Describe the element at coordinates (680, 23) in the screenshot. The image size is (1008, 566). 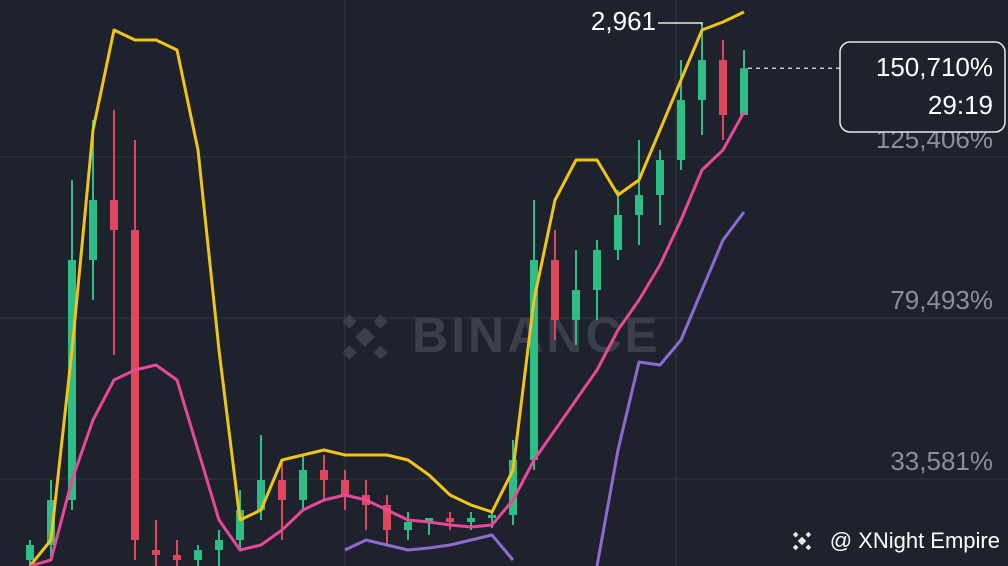
I see `high-marker` at that location.